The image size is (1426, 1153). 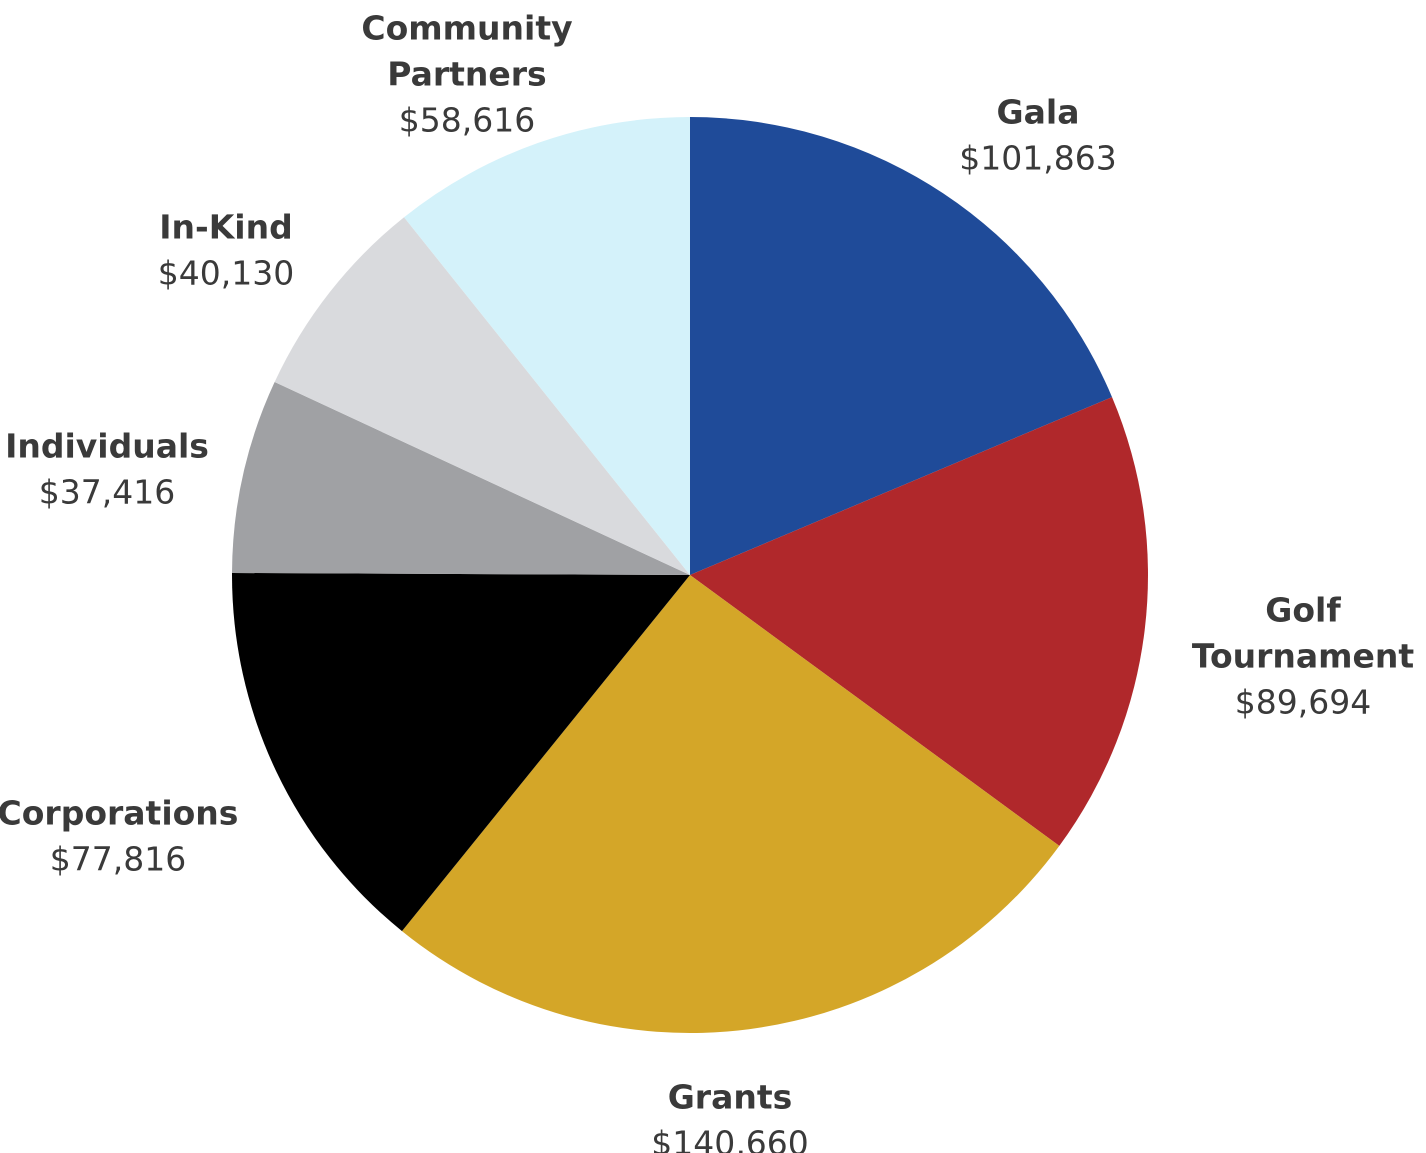 I want to click on slice-label-golf-tournament: Golf Tournament $89,694, so click(x=1303, y=656).